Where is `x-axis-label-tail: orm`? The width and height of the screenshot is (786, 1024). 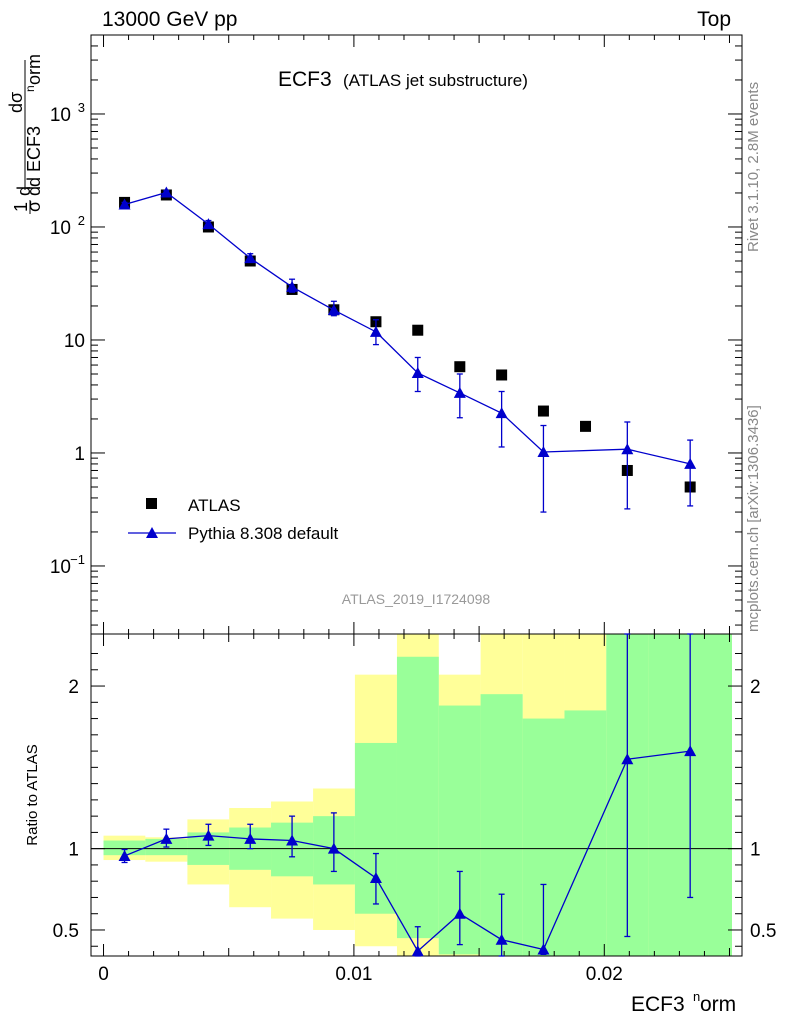
x-axis-label-tail: orm is located at coordinates (718, 1004).